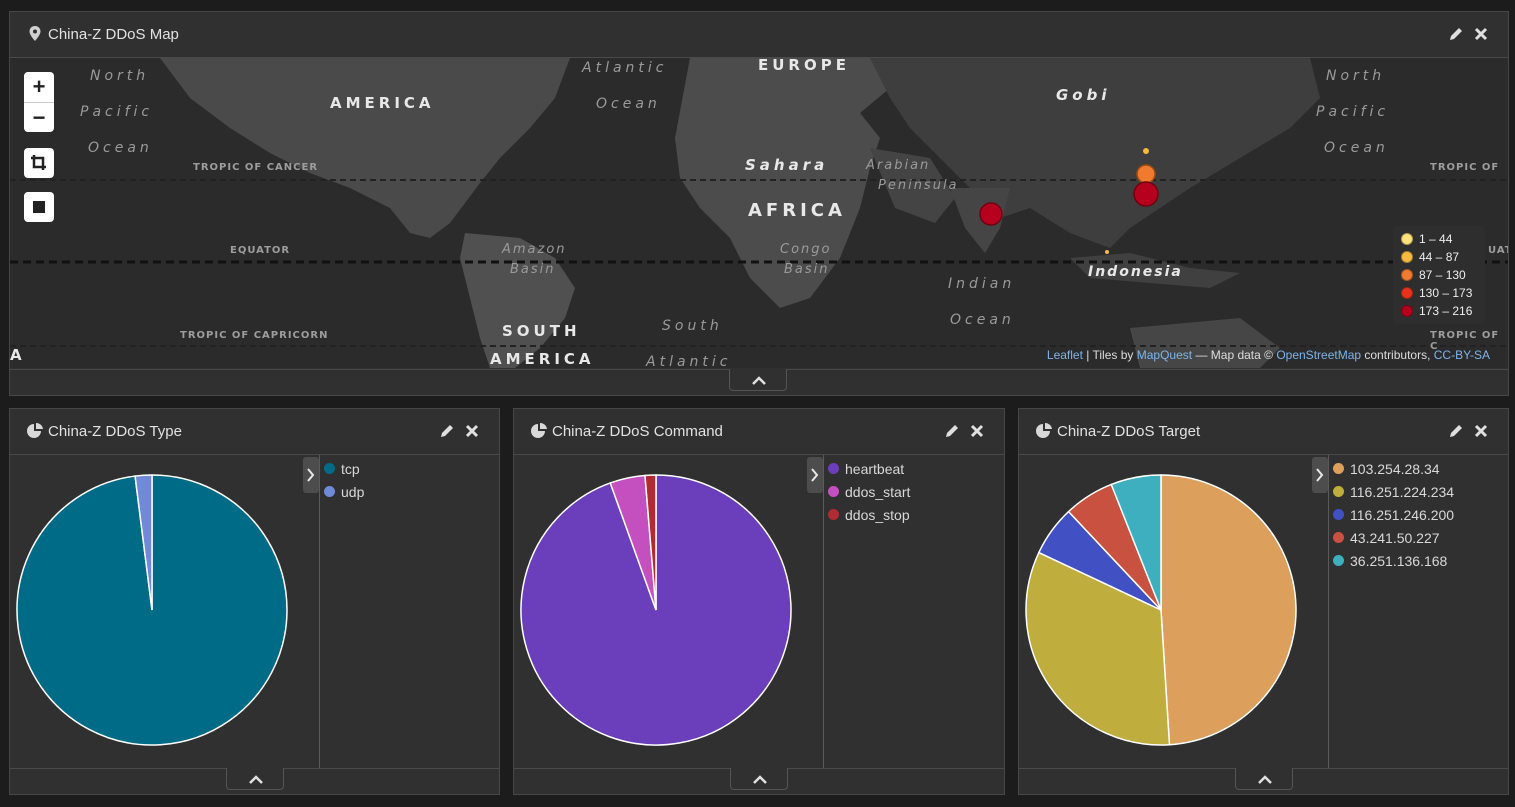 Image resolution: width=1515 pixels, height=807 pixels. Describe the element at coordinates (1109, 355) in the screenshot. I see `attribution-text: | Tiles by` at that location.